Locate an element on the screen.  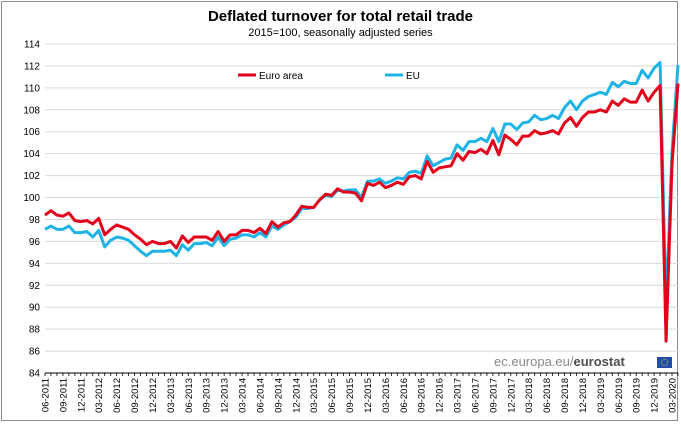
y-tick-label-106: 106 is located at coordinates (31, 132).